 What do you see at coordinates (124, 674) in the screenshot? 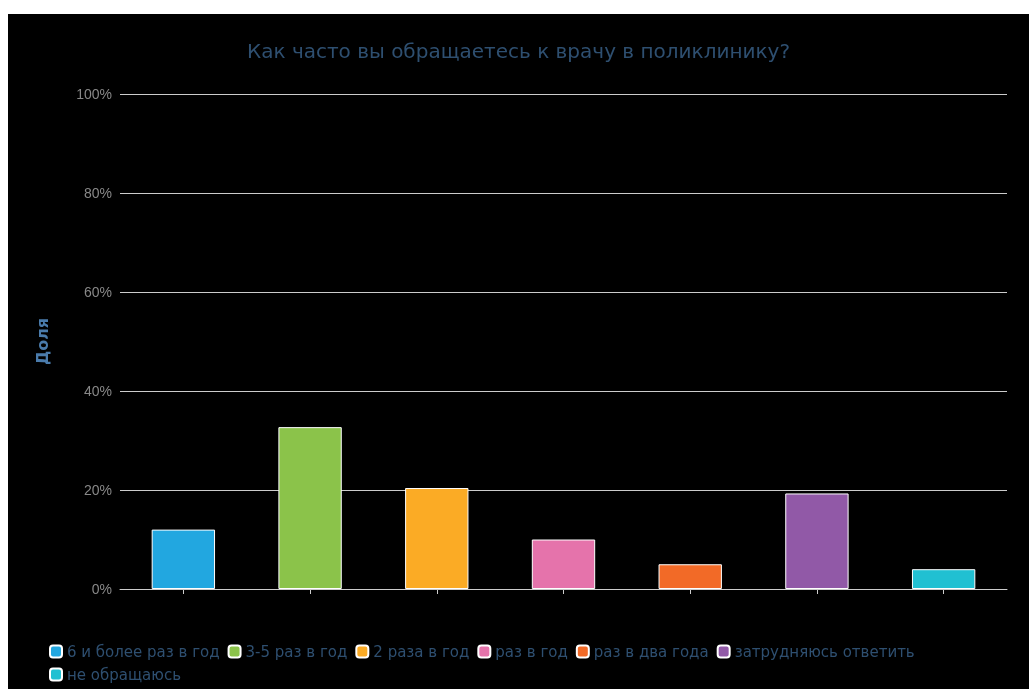
I see `legend-label: не обращаюсь` at bounding box center [124, 674].